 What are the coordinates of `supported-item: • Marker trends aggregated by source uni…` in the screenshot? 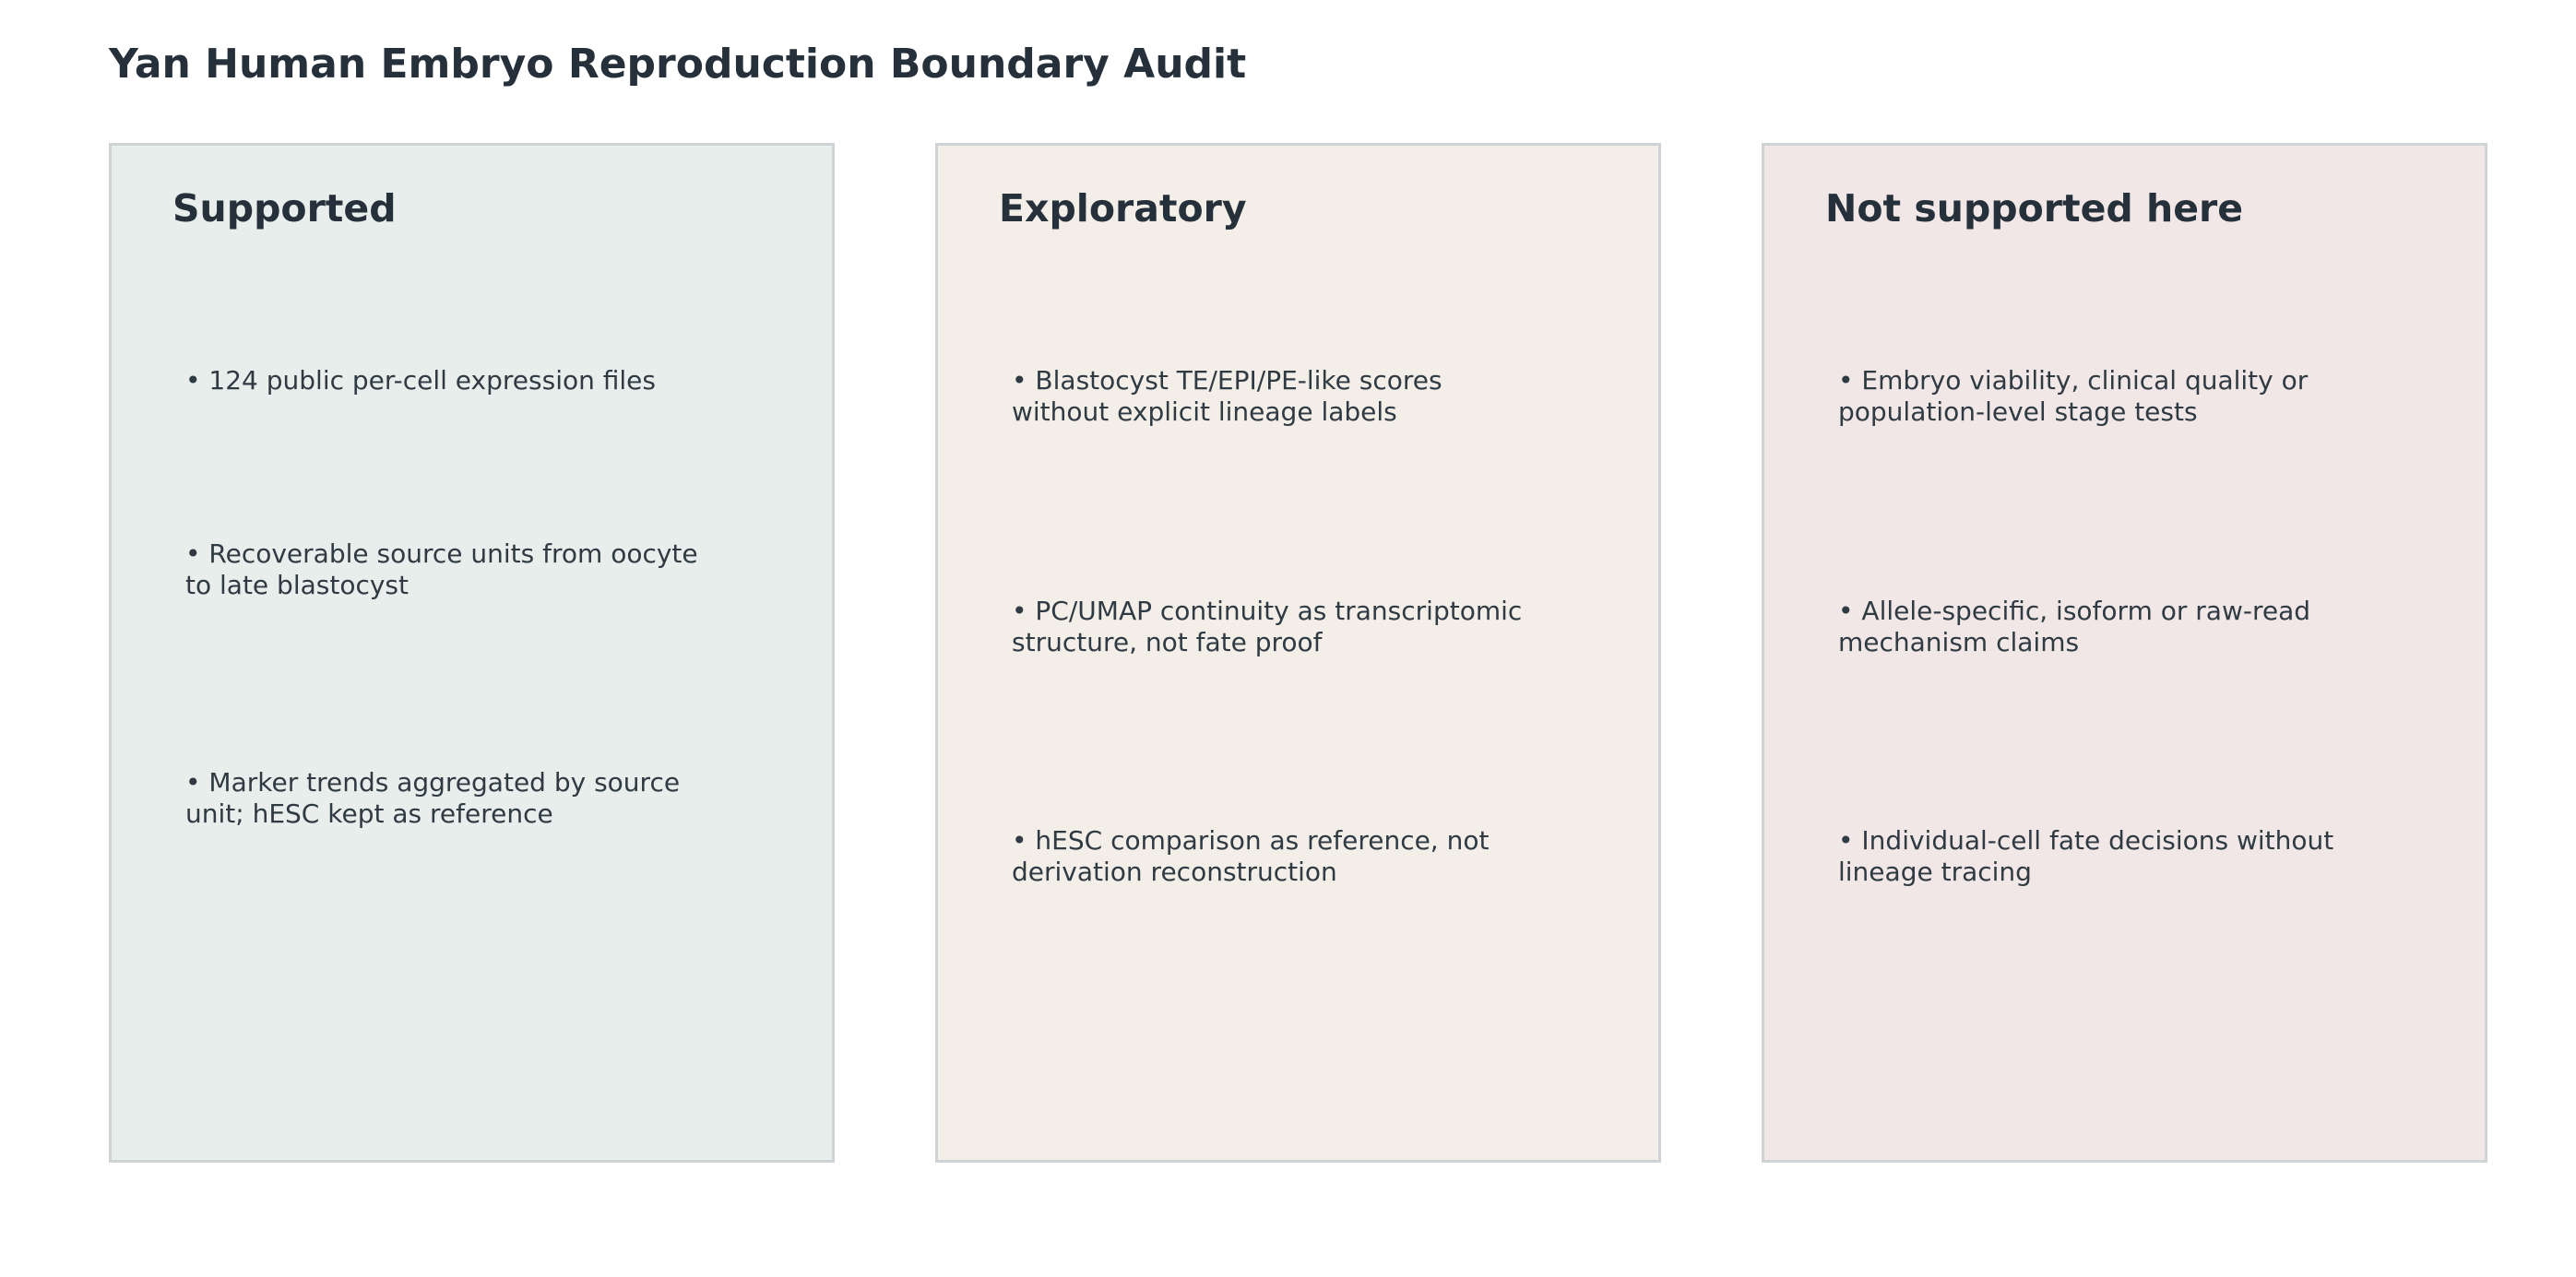 It's located at (433, 798).